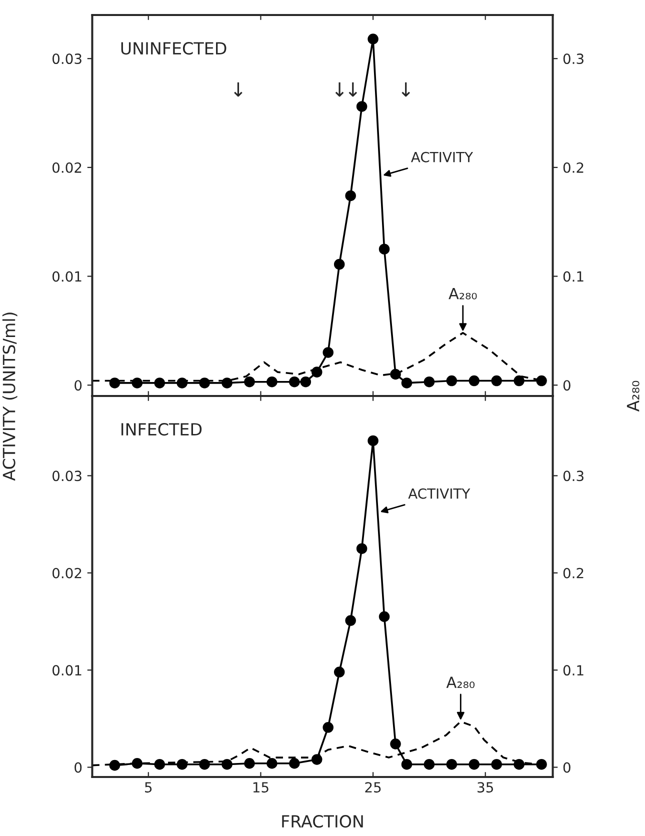 The height and width of the screenshot is (836, 645). I want to click on y2-axis-title: A₂₈₀, so click(633, 396).